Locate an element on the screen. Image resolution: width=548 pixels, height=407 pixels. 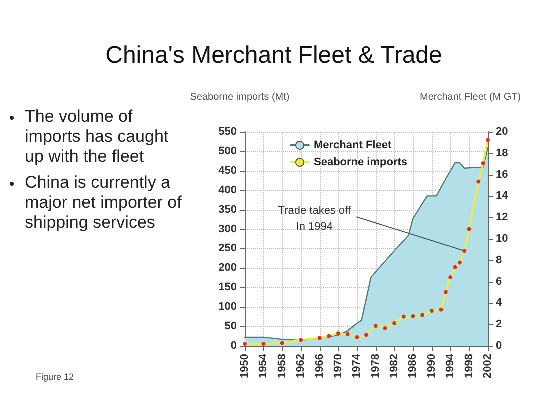
y-axis-title: Seaborne imports (Mt) is located at coordinates (240, 97).